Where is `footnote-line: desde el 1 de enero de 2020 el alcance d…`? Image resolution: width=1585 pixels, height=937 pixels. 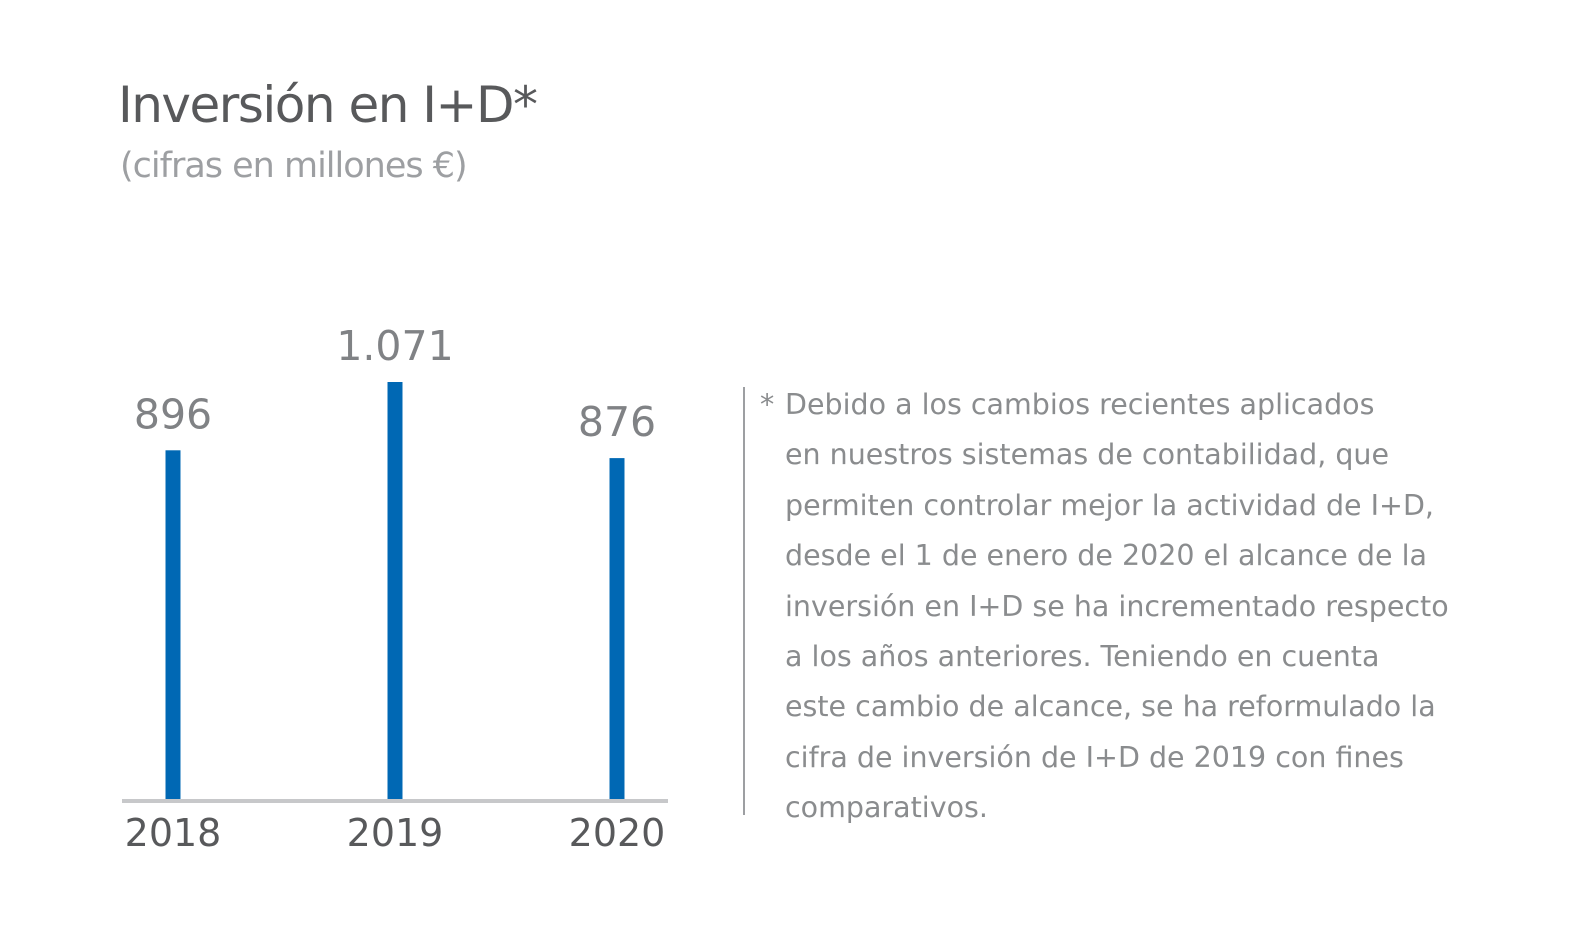
footnote-line: desde el 1 de enero de 2020 el alcance d… is located at coordinates (1106, 556).